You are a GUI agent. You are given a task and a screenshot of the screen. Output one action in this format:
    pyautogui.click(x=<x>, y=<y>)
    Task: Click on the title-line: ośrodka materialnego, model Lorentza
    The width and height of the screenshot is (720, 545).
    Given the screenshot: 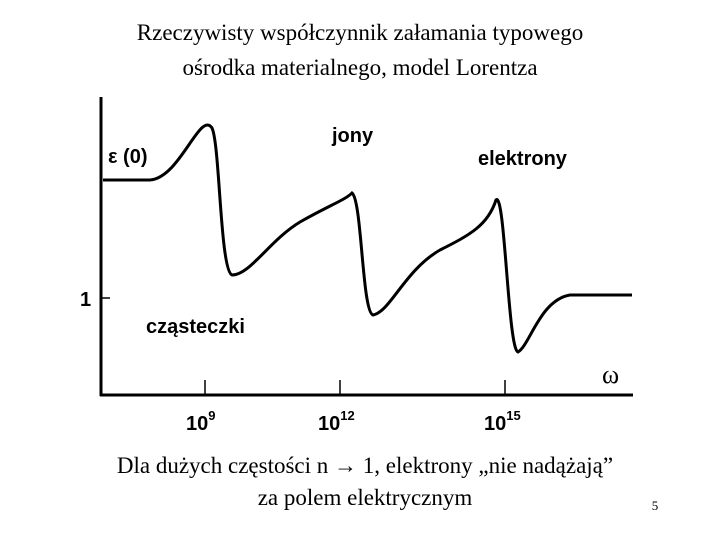 What is the action you would take?
    pyautogui.click(x=359, y=67)
    